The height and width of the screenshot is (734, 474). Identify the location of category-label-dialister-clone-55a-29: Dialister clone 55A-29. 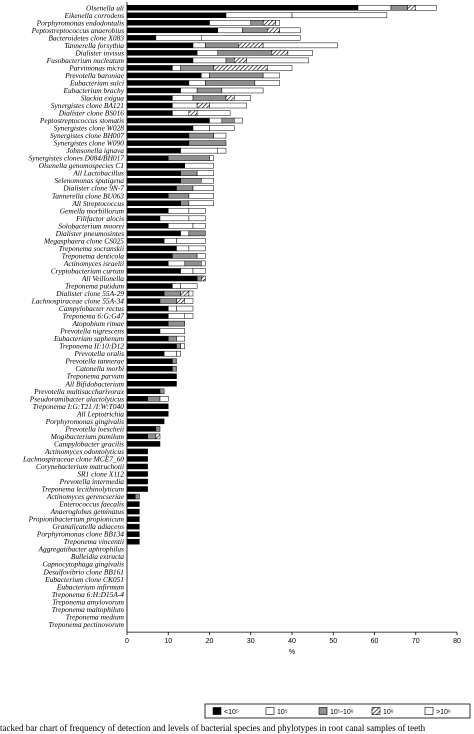
(89, 293).